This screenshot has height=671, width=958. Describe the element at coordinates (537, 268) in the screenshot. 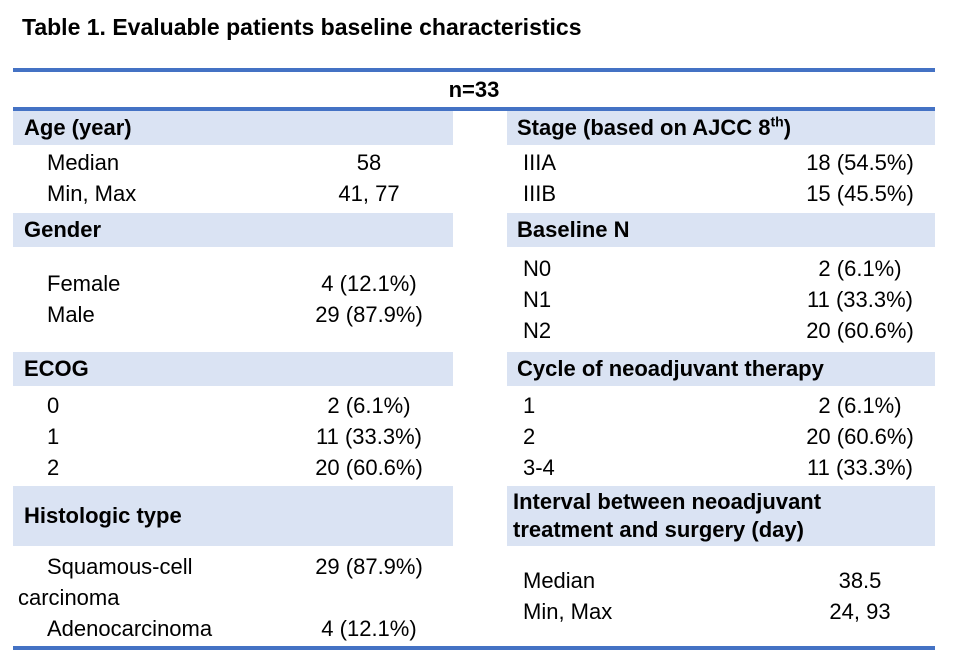

I see `row-label: N0` at that location.